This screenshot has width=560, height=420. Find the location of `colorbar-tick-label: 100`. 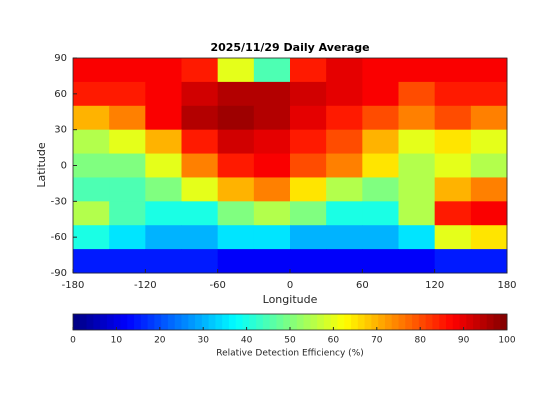

colorbar-tick-label: 100 is located at coordinates (506, 341).